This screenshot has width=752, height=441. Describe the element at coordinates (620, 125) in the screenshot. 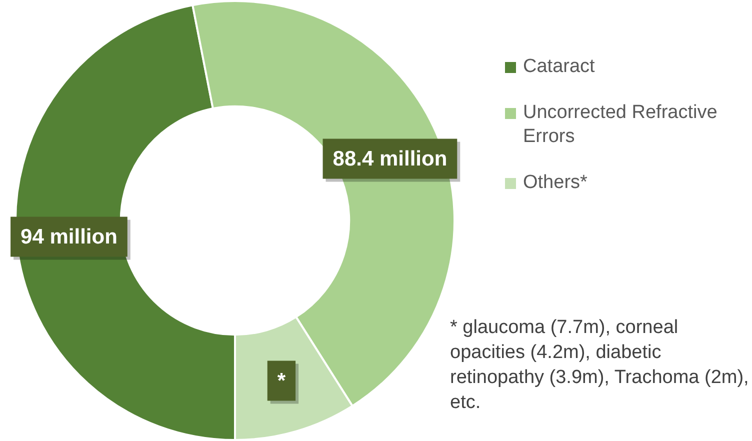

I see `legend-label: Uncorrected Refractive Errors` at that location.